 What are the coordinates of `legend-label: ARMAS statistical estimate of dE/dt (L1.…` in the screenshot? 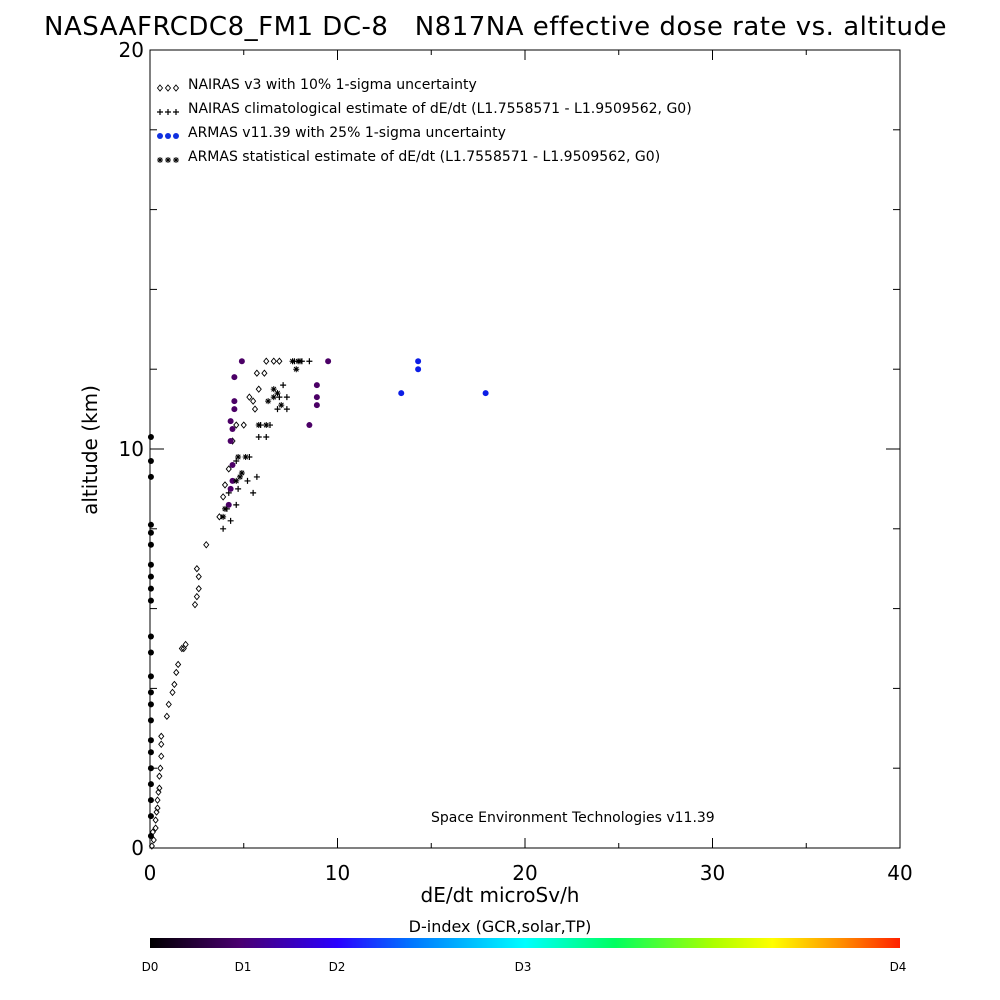 It's located at (424, 157).